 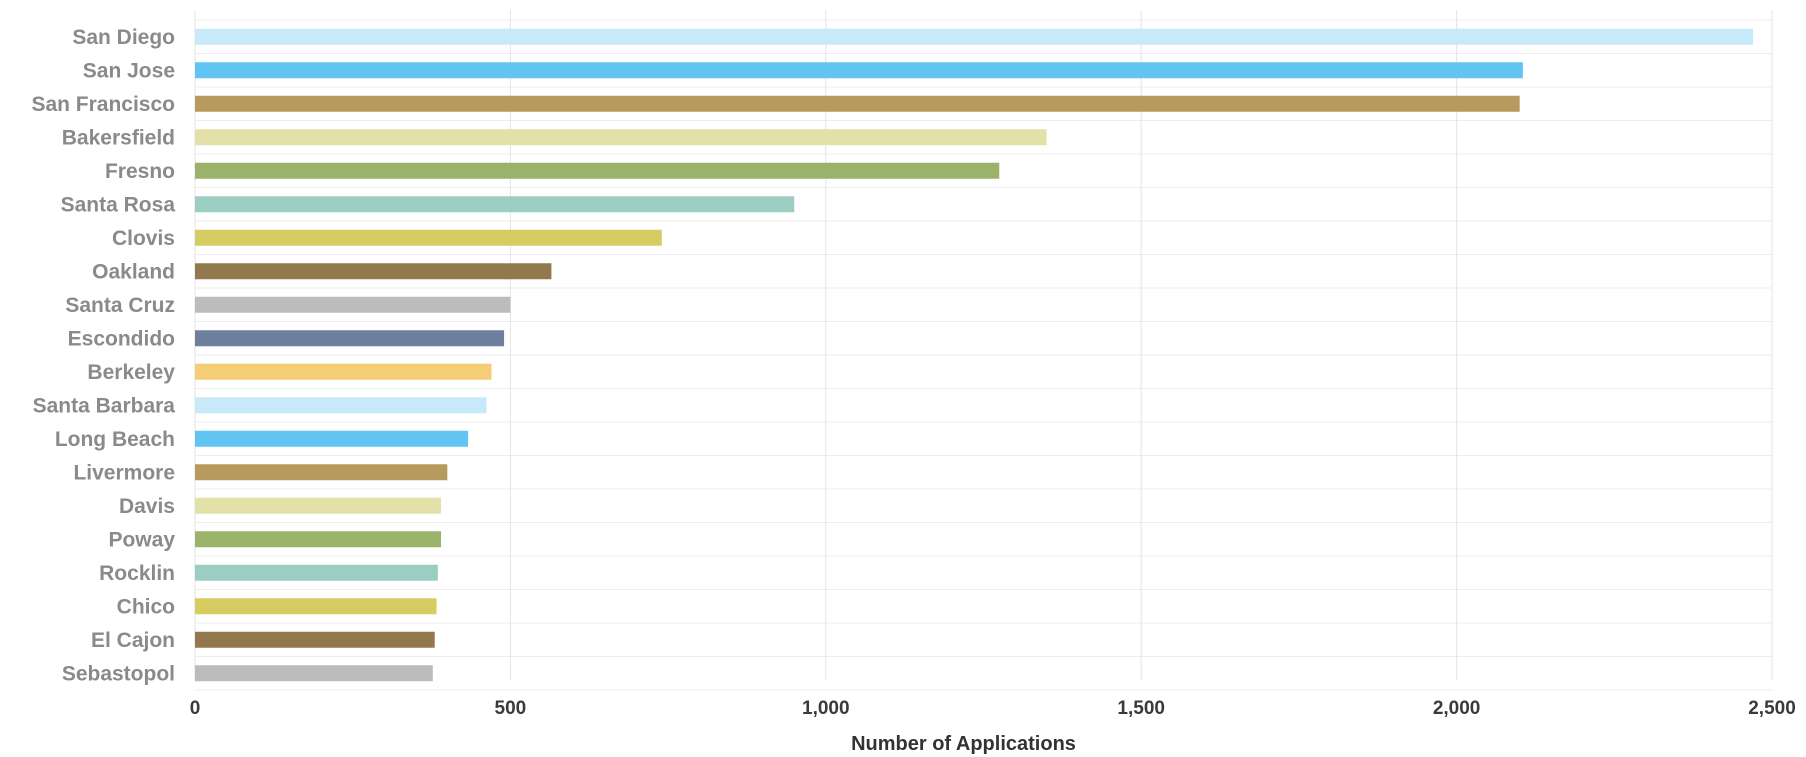 What do you see at coordinates (146, 606) in the screenshot?
I see `category-label: Chico` at bounding box center [146, 606].